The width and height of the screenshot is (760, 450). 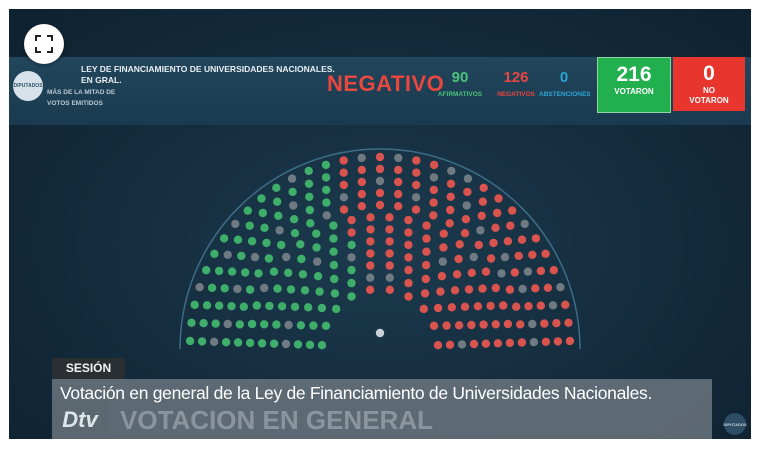 What do you see at coordinates (516, 83) in the screenshot?
I see `negative-count: 126 NEGATIVOS` at bounding box center [516, 83].